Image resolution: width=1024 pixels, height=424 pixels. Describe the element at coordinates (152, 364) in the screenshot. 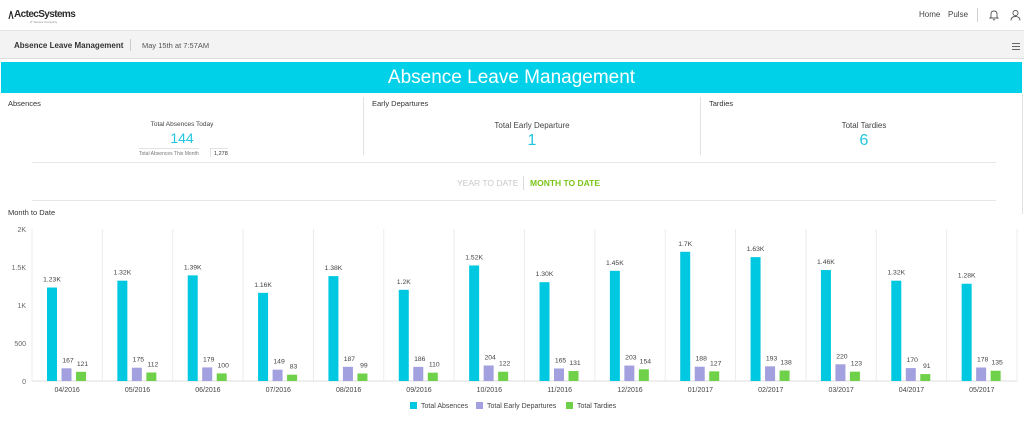

I see `data-label: 112` at that location.